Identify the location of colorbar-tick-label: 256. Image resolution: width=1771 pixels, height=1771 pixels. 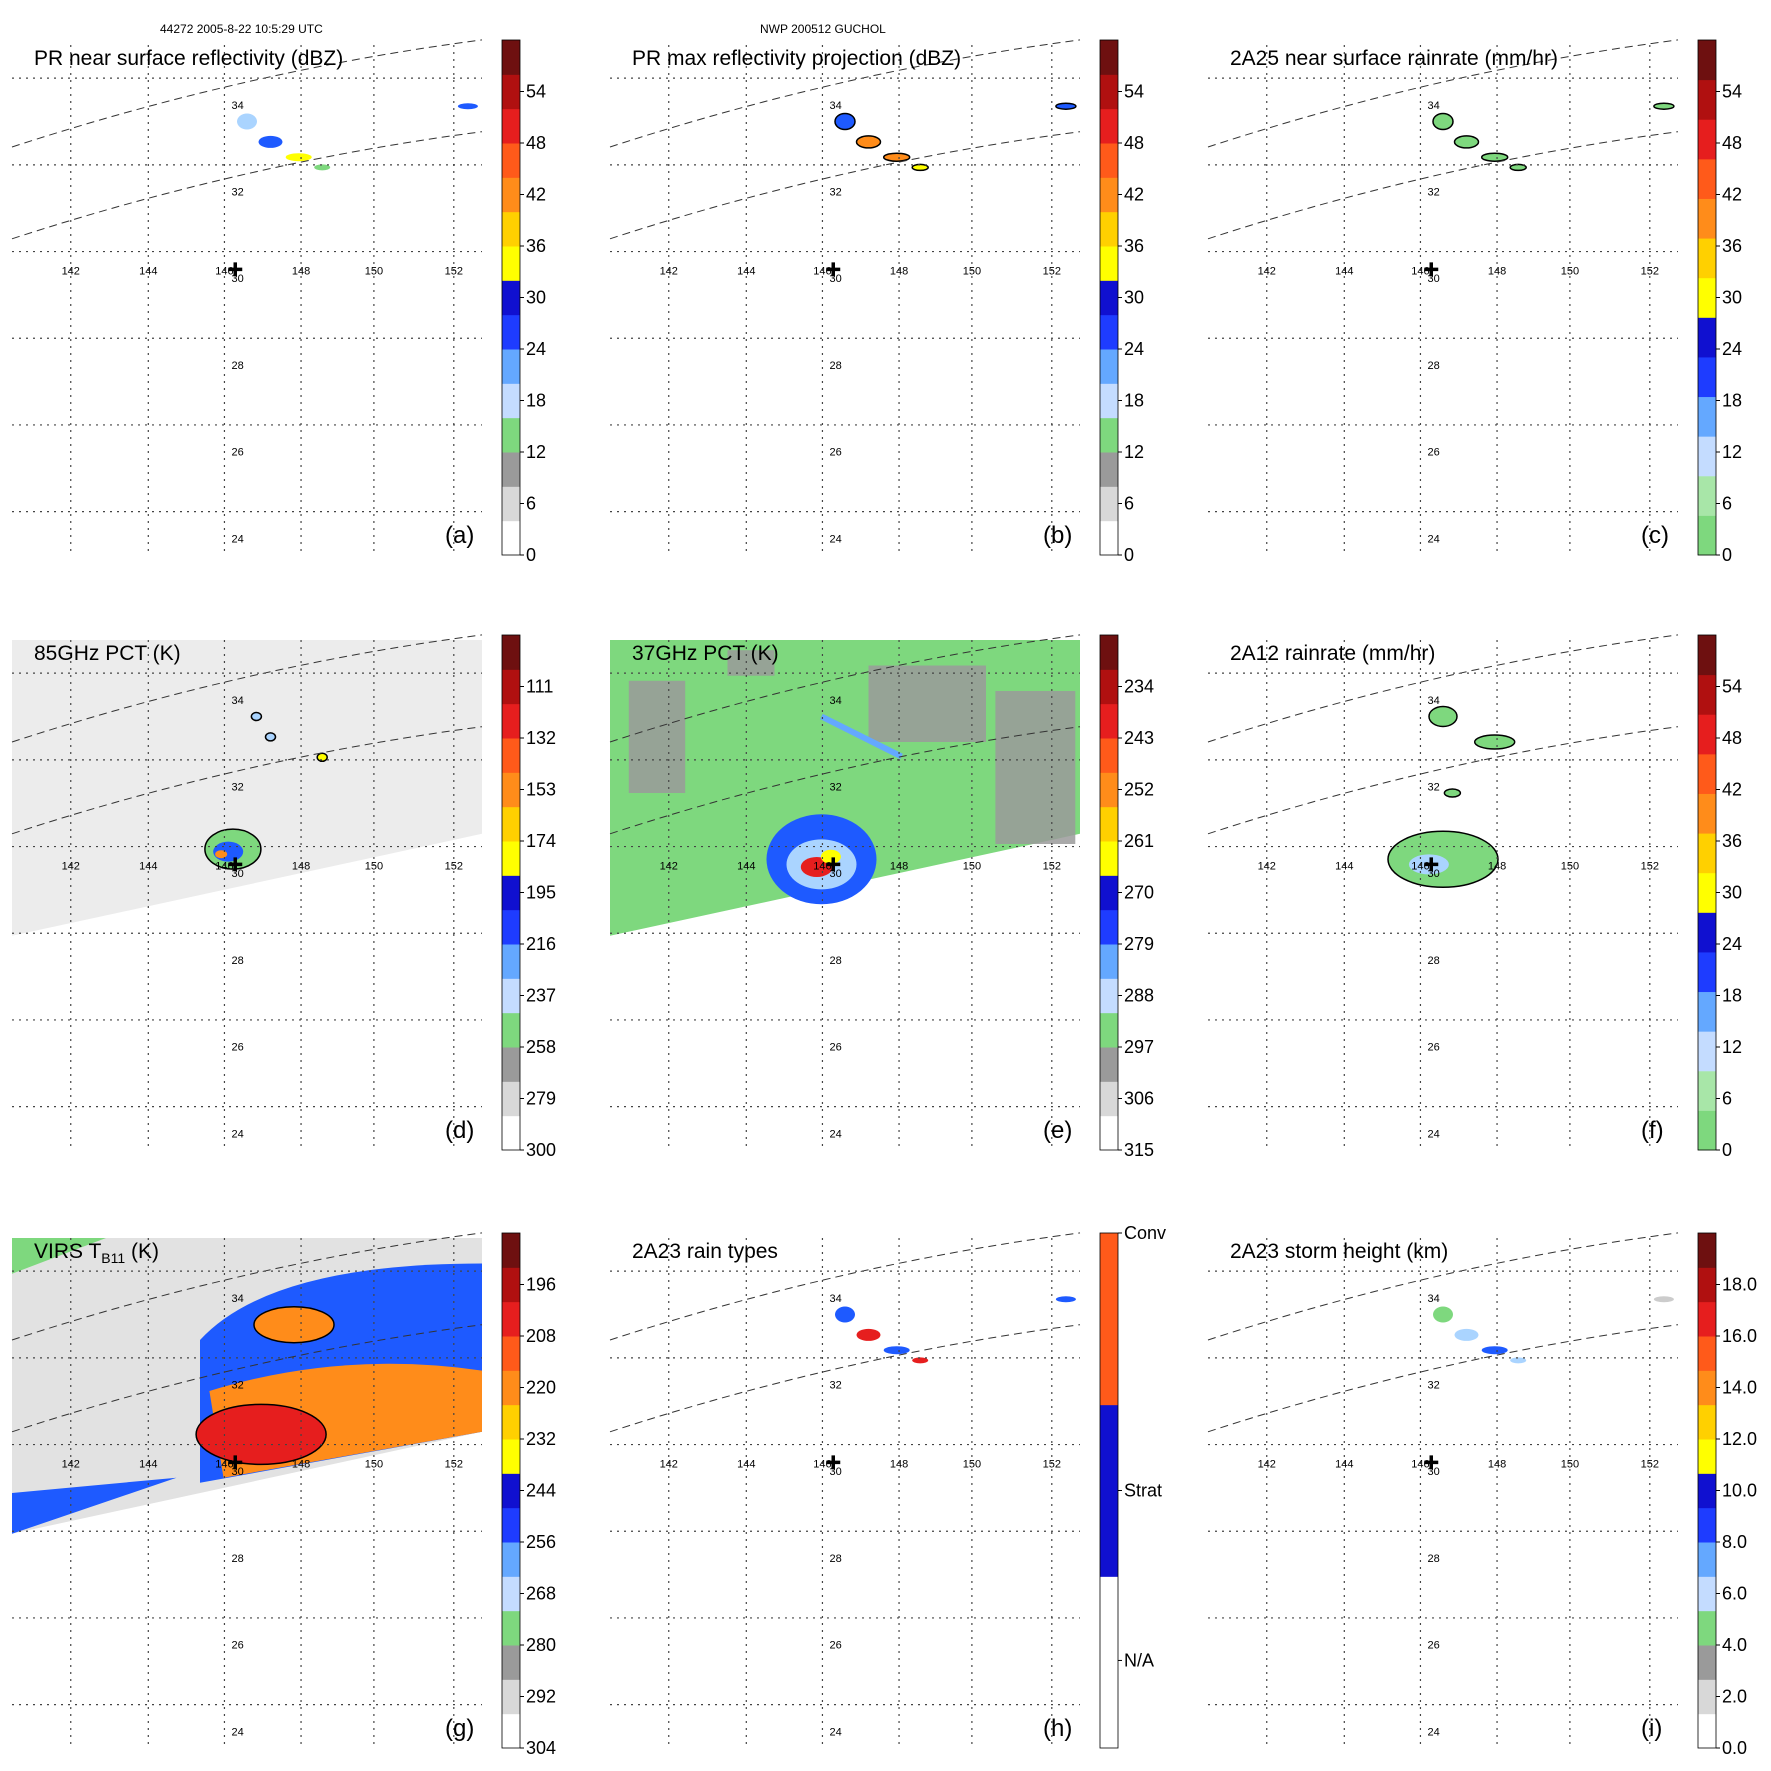
(541, 1542).